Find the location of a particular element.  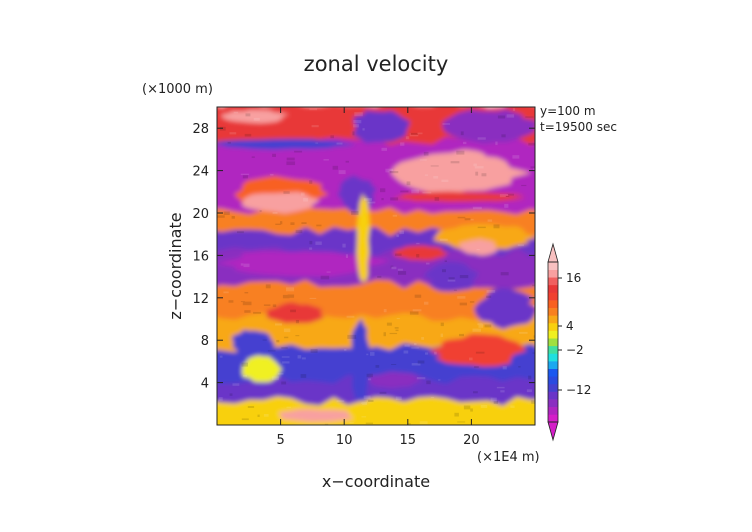

heatmap-band is located at coordinates (376, 391).